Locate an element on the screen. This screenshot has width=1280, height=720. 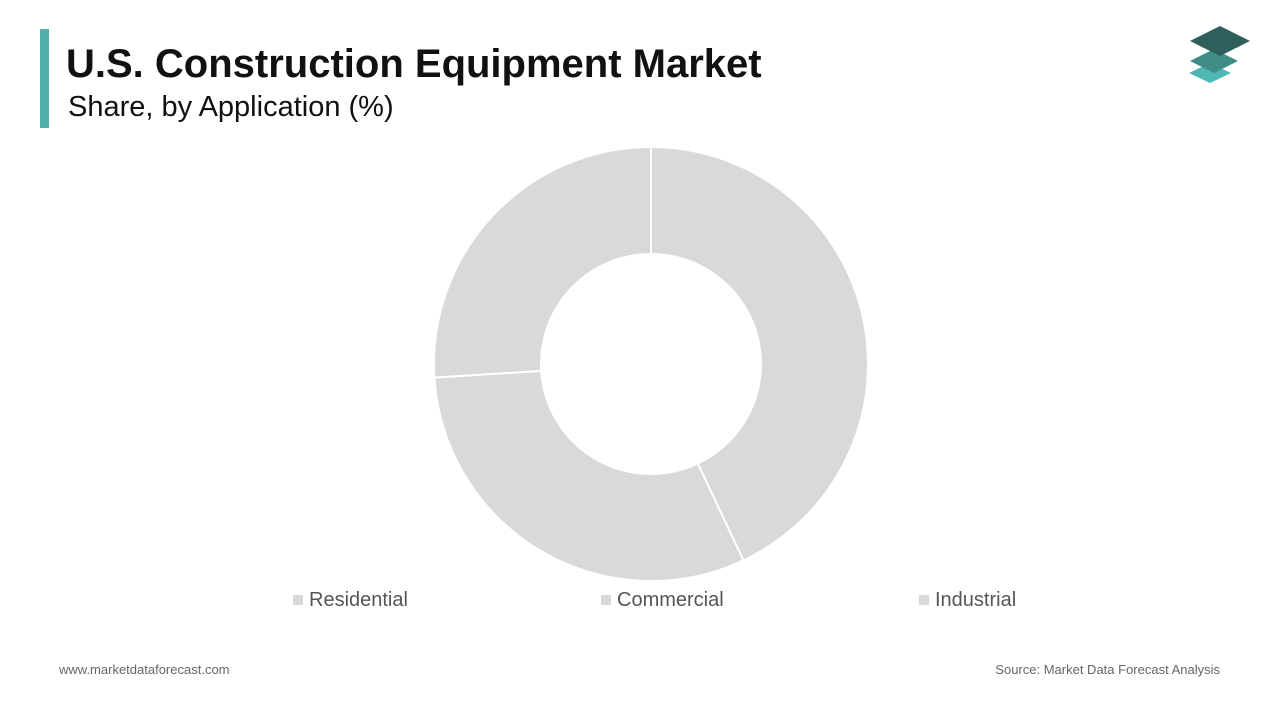
legend-item-residential: Residential is located at coordinates (350, 600).